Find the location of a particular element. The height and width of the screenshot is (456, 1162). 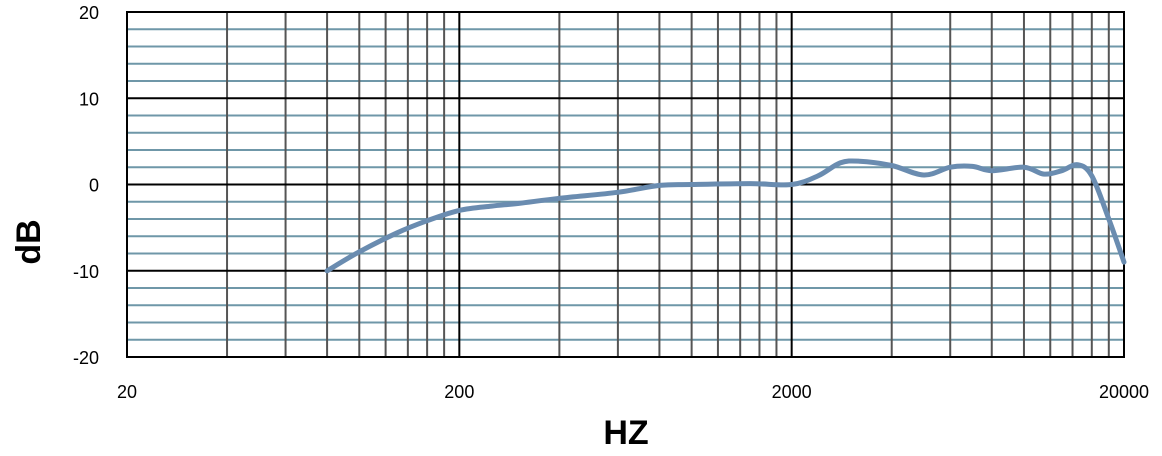

y-tick-labels: 20 10 0 -10 -20 is located at coordinates (86, 185).